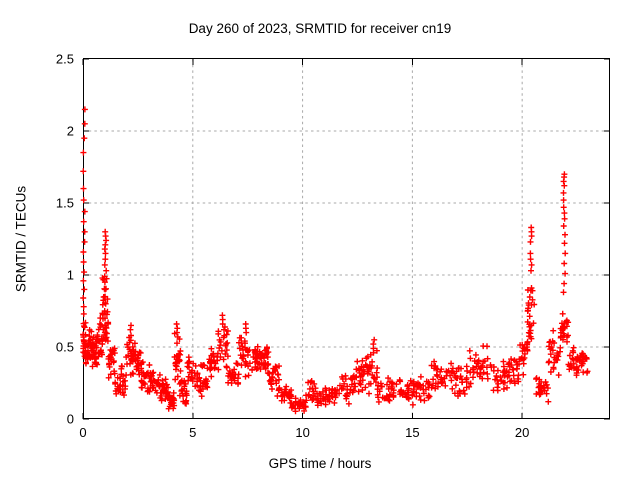 Image resolution: width=640 pixels, height=480 pixels. I want to click on x-tick-label: 10, so click(302, 432).